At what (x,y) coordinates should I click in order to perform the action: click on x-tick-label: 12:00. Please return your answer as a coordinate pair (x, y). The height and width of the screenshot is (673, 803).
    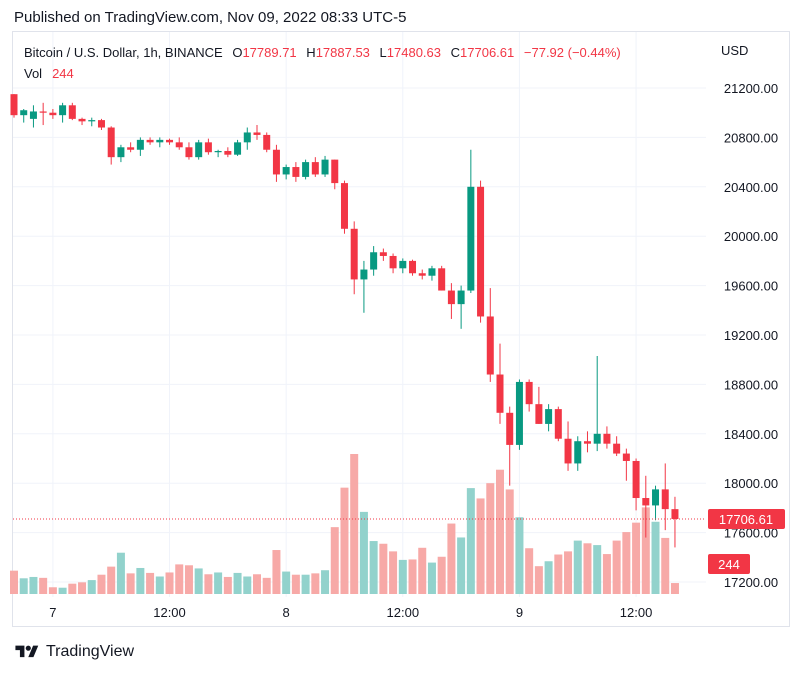
    Looking at the image, I should click on (169, 612).